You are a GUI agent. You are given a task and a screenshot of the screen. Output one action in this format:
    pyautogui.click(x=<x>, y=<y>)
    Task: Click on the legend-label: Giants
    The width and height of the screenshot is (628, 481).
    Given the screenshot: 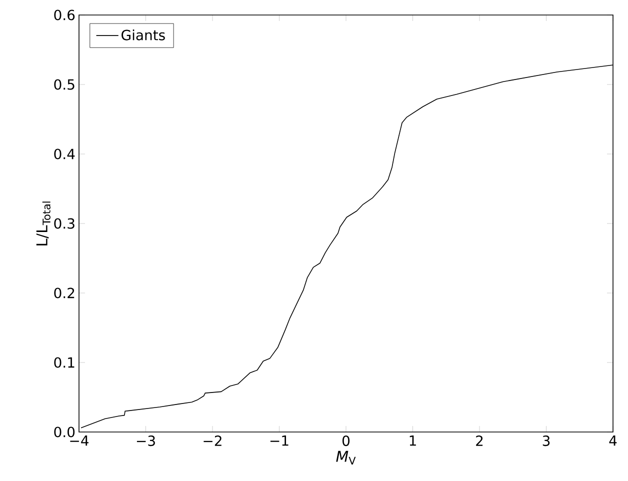 What is the action you would take?
    pyautogui.click(x=143, y=35)
    